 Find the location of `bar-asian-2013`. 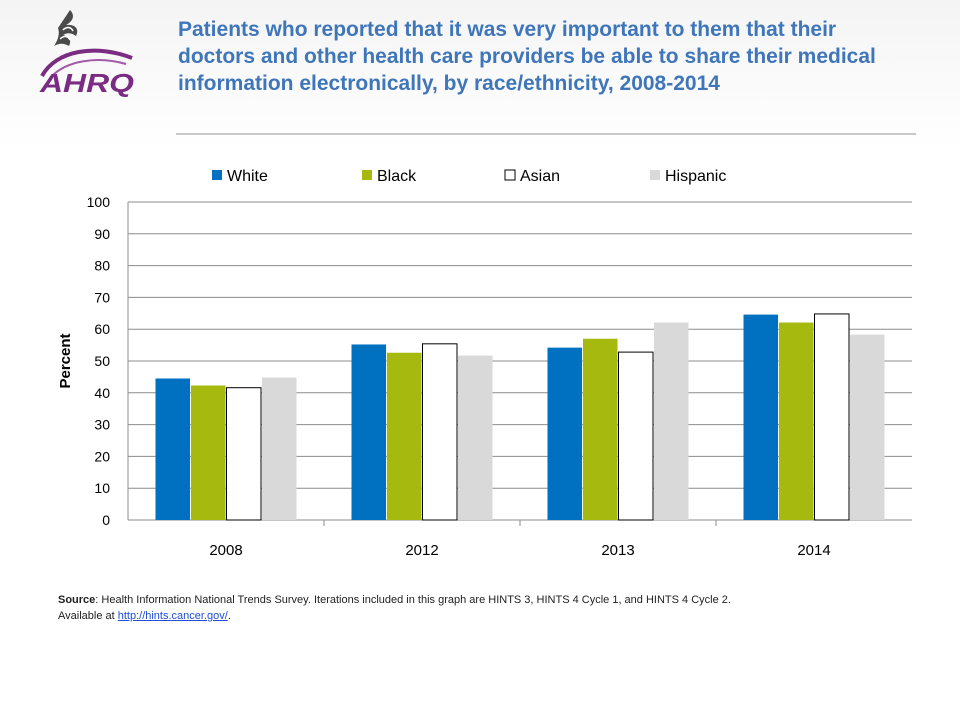

bar-asian-2013 is located at coordinates (636, 436).